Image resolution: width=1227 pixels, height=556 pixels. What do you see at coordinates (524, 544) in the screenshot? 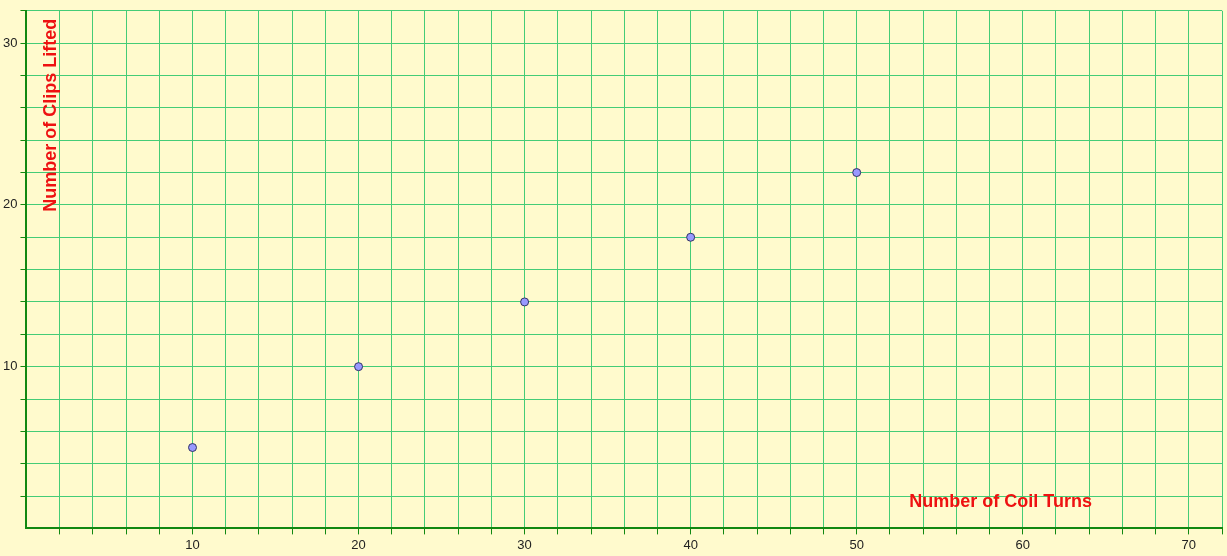
I see `x-tick-label: 30` at bounding box center [524, 544].